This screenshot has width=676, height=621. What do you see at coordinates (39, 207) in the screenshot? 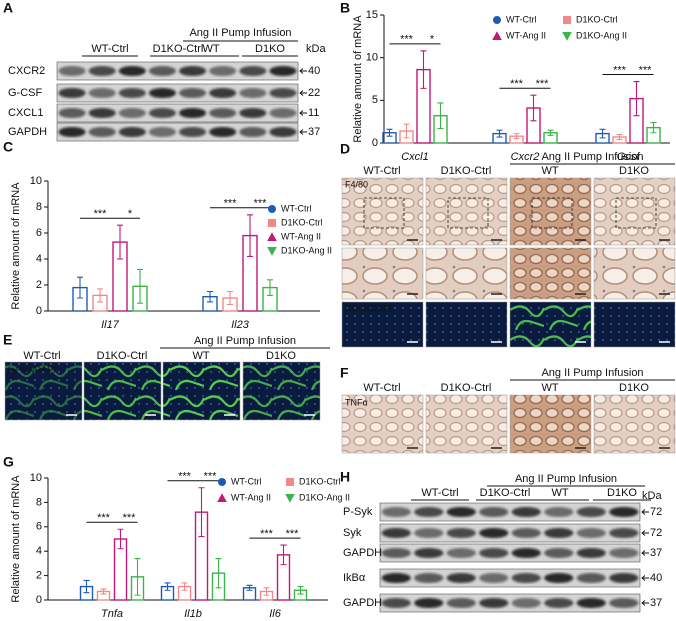
I see `y-tick-label: 8` at bounding box center [39, 207].